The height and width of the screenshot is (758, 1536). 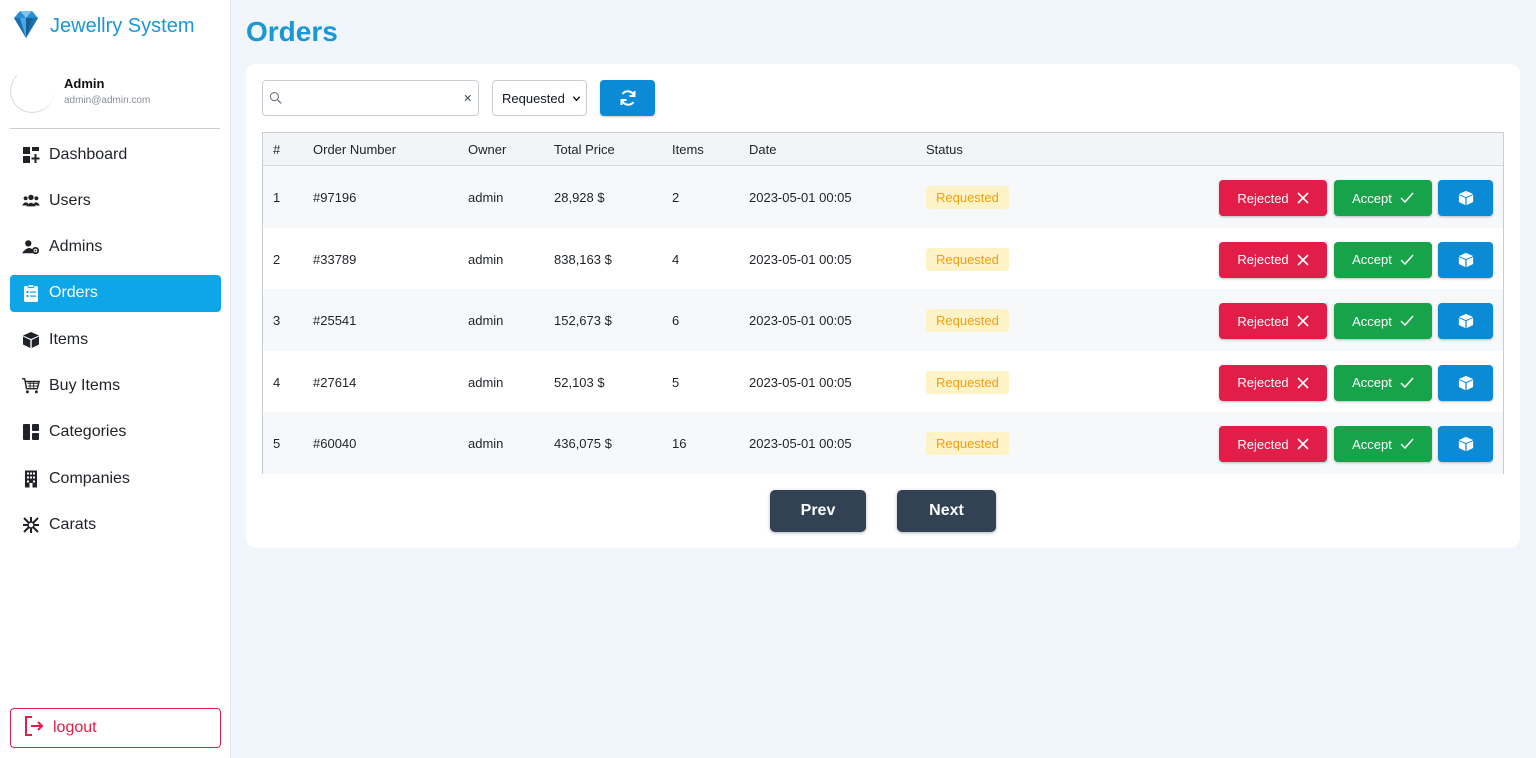 I want to click on page-title: Orders, so click(x=292, y=31).